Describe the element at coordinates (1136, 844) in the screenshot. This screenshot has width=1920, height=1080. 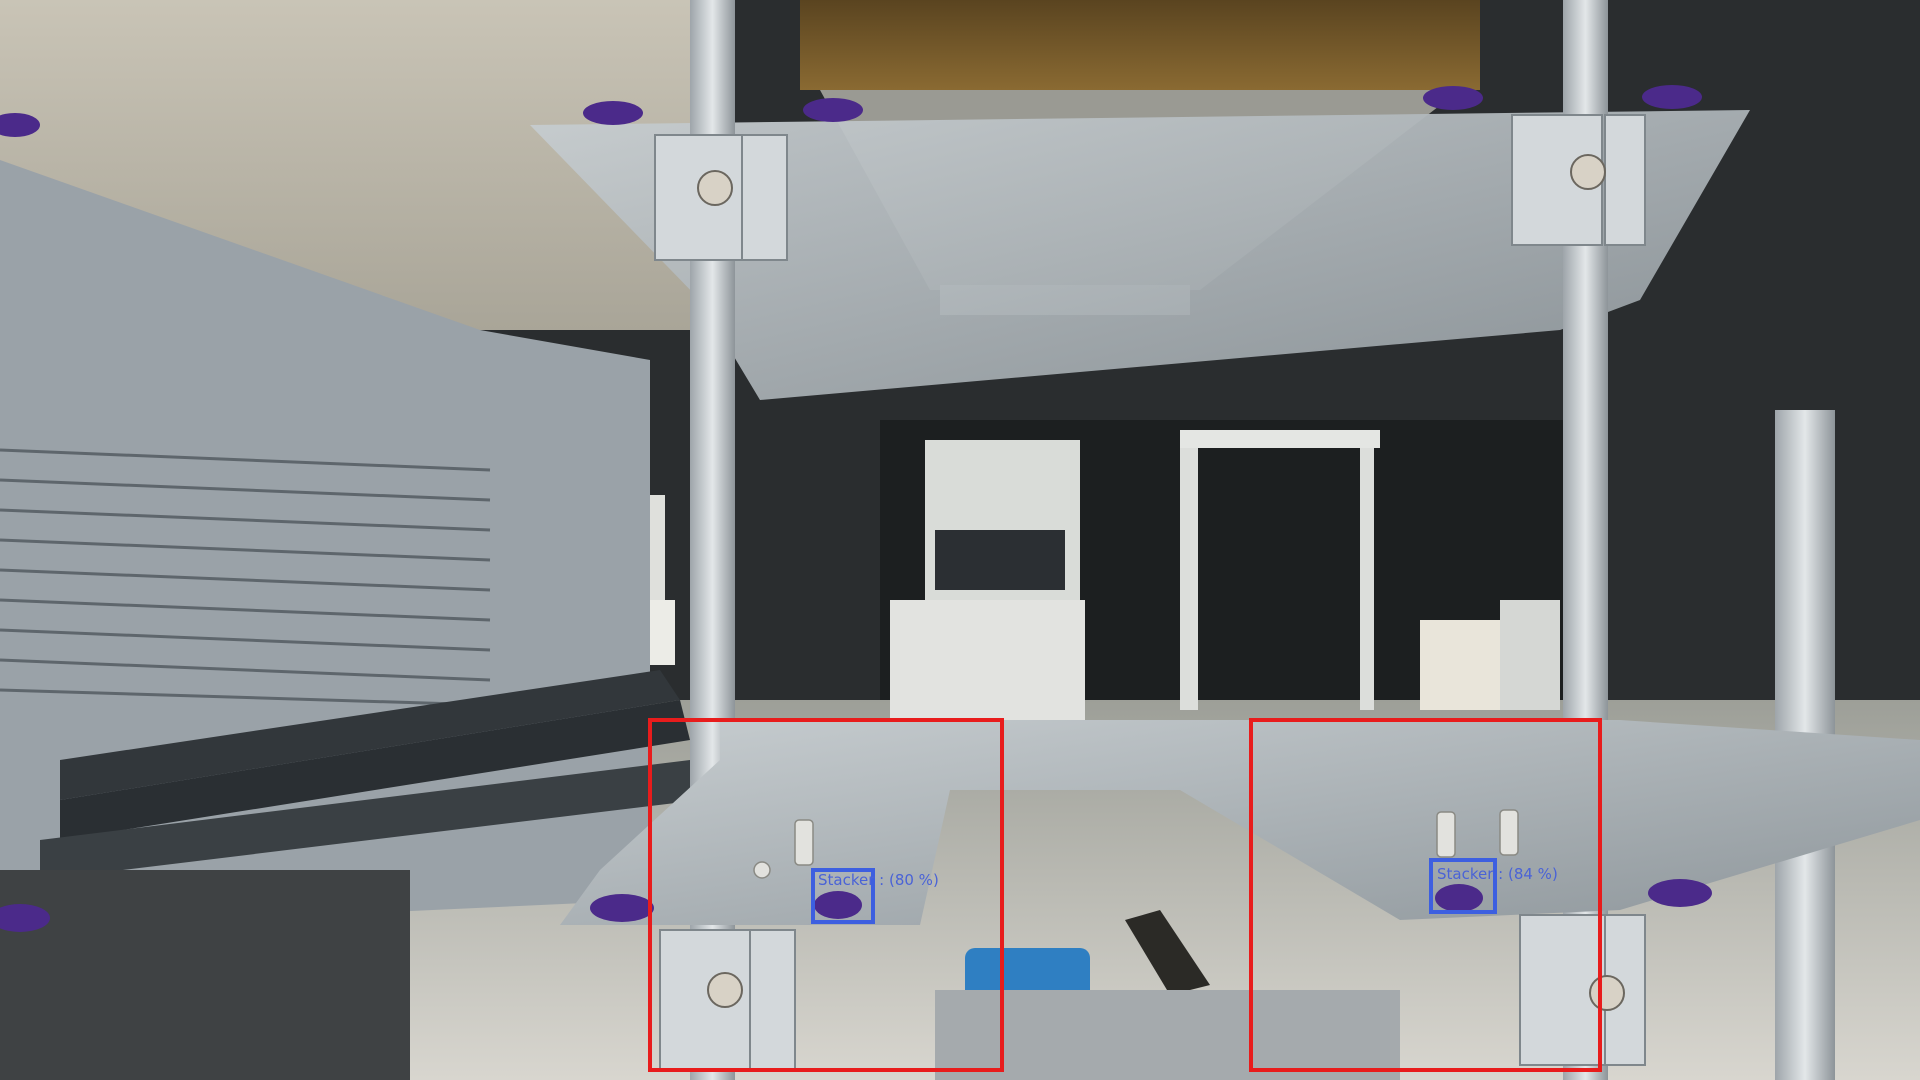
I see `pins` at that location.